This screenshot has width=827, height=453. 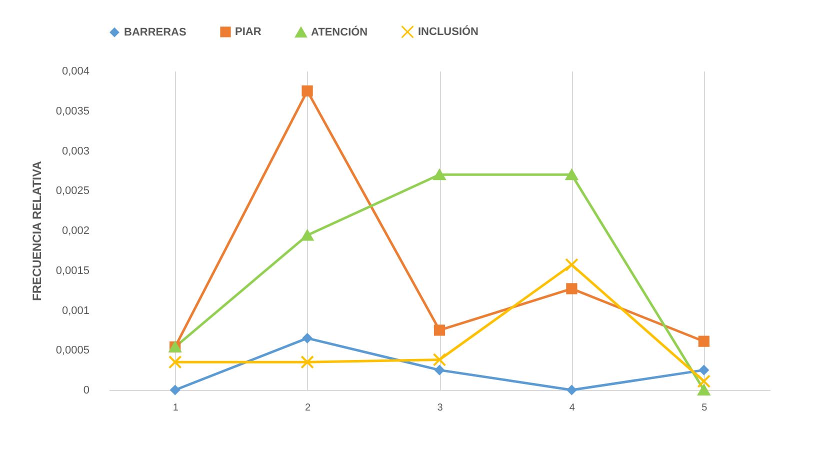 I want to click on x-tick-label: 5, so click(x=705, y=408).